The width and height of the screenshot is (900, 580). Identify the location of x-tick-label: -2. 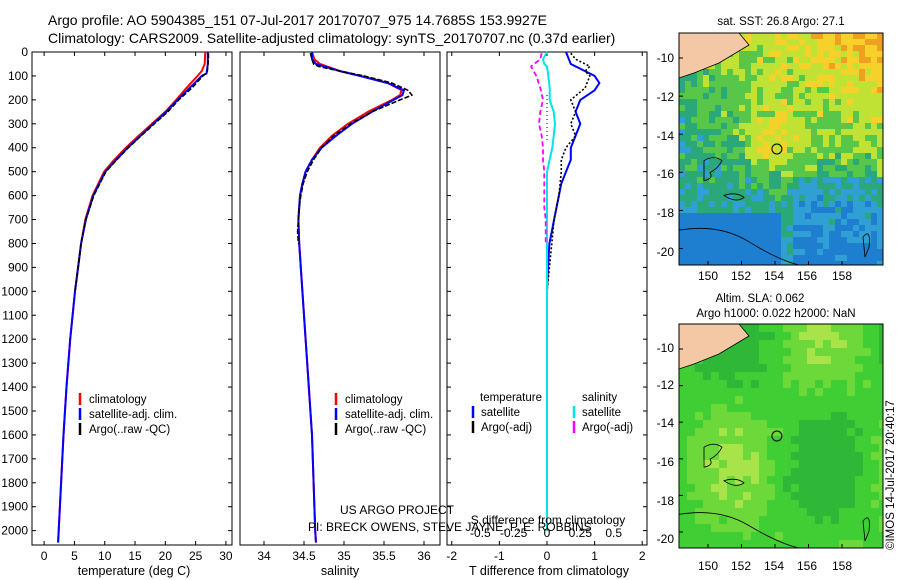
(451, 556).